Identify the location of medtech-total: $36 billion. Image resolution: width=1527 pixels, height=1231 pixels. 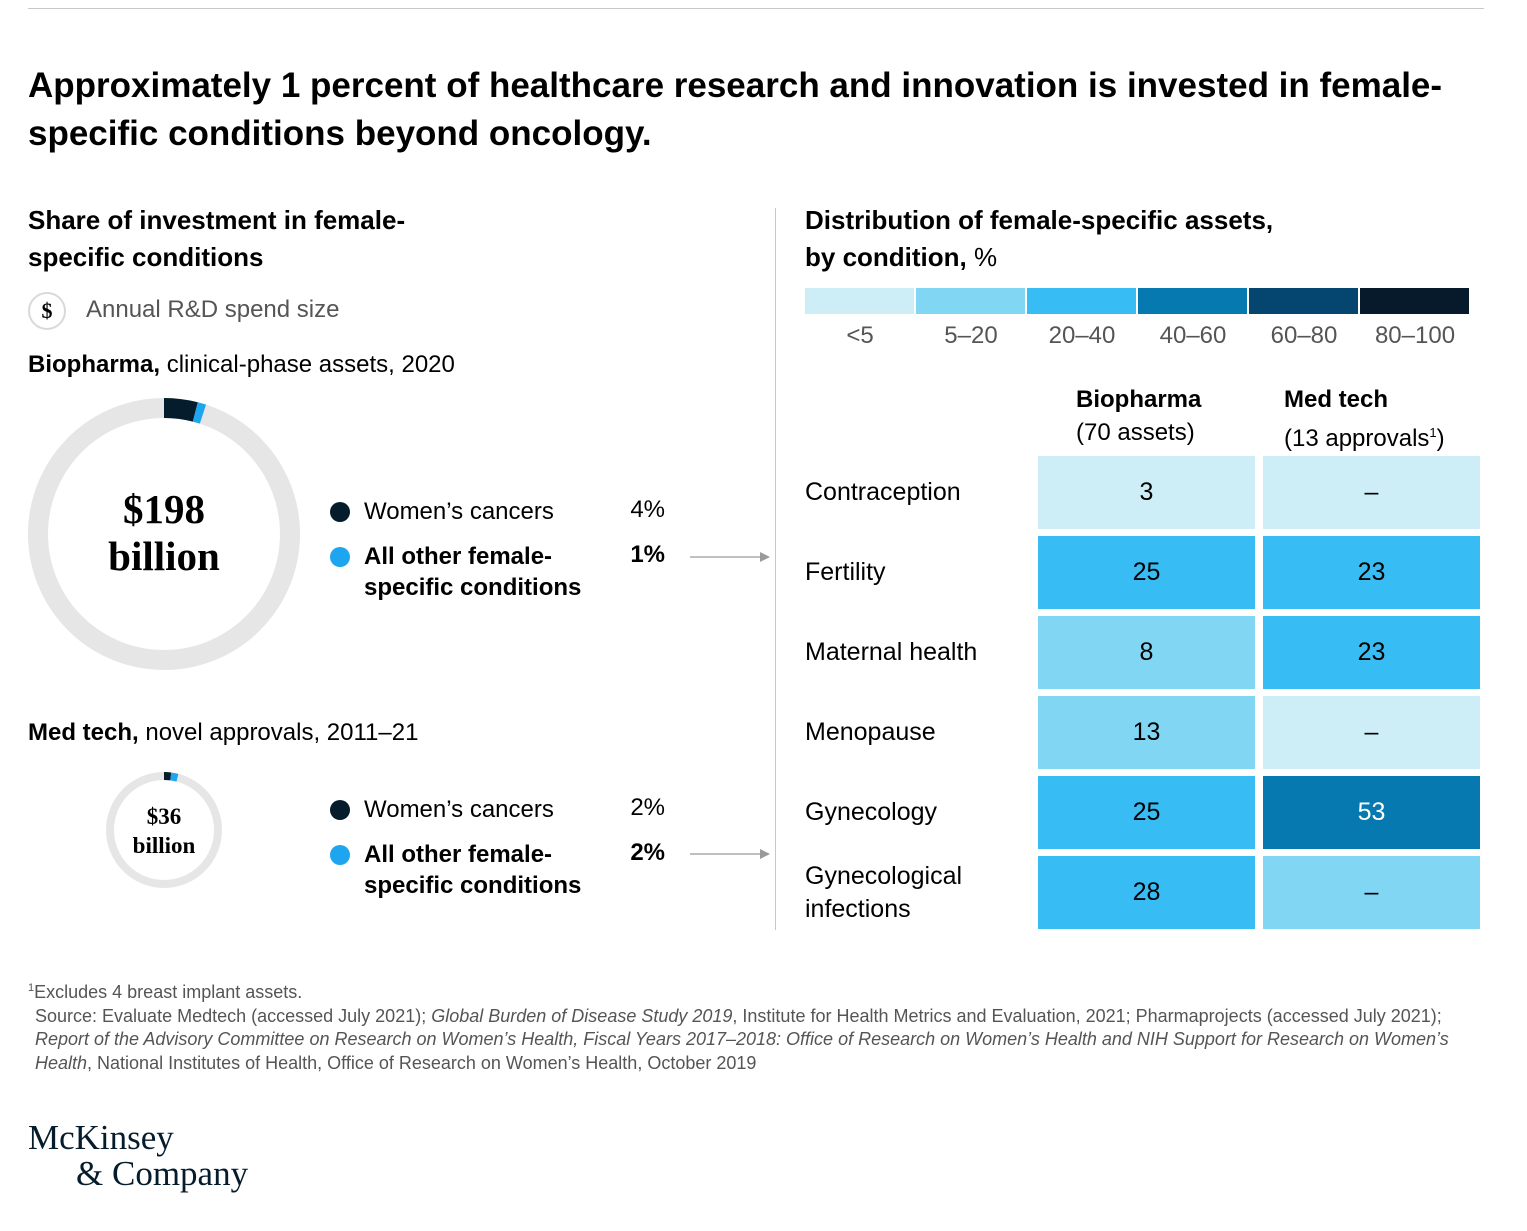
(164, 831).